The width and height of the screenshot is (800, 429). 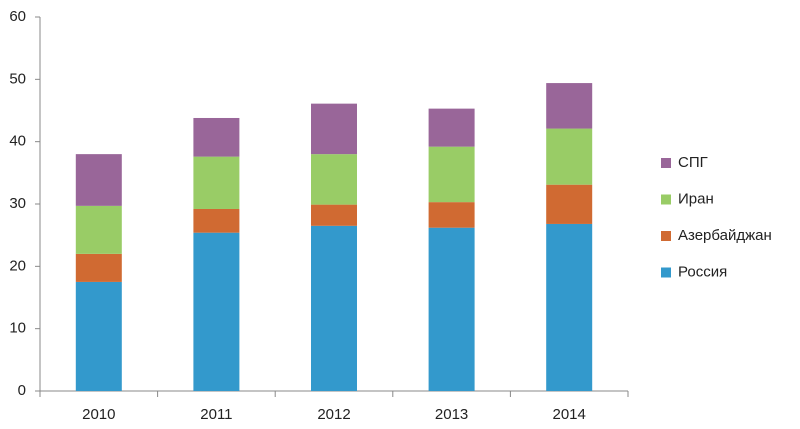 What do you see at coordinates (22, 390) in the screenshot?
I see `y-tick-label: 0` at bounding box center [22, 390].